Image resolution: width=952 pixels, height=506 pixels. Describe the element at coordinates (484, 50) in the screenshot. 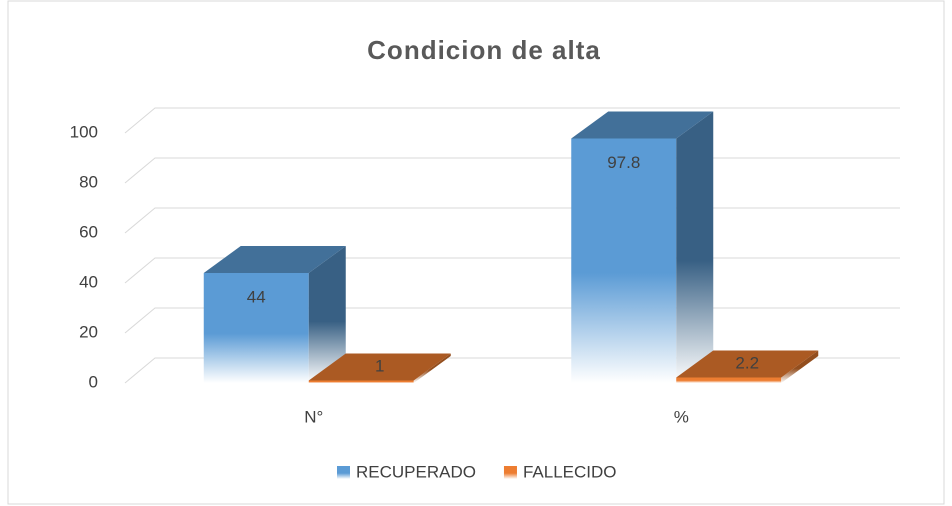

I see `chart-title: Condicion de alta` at that location.